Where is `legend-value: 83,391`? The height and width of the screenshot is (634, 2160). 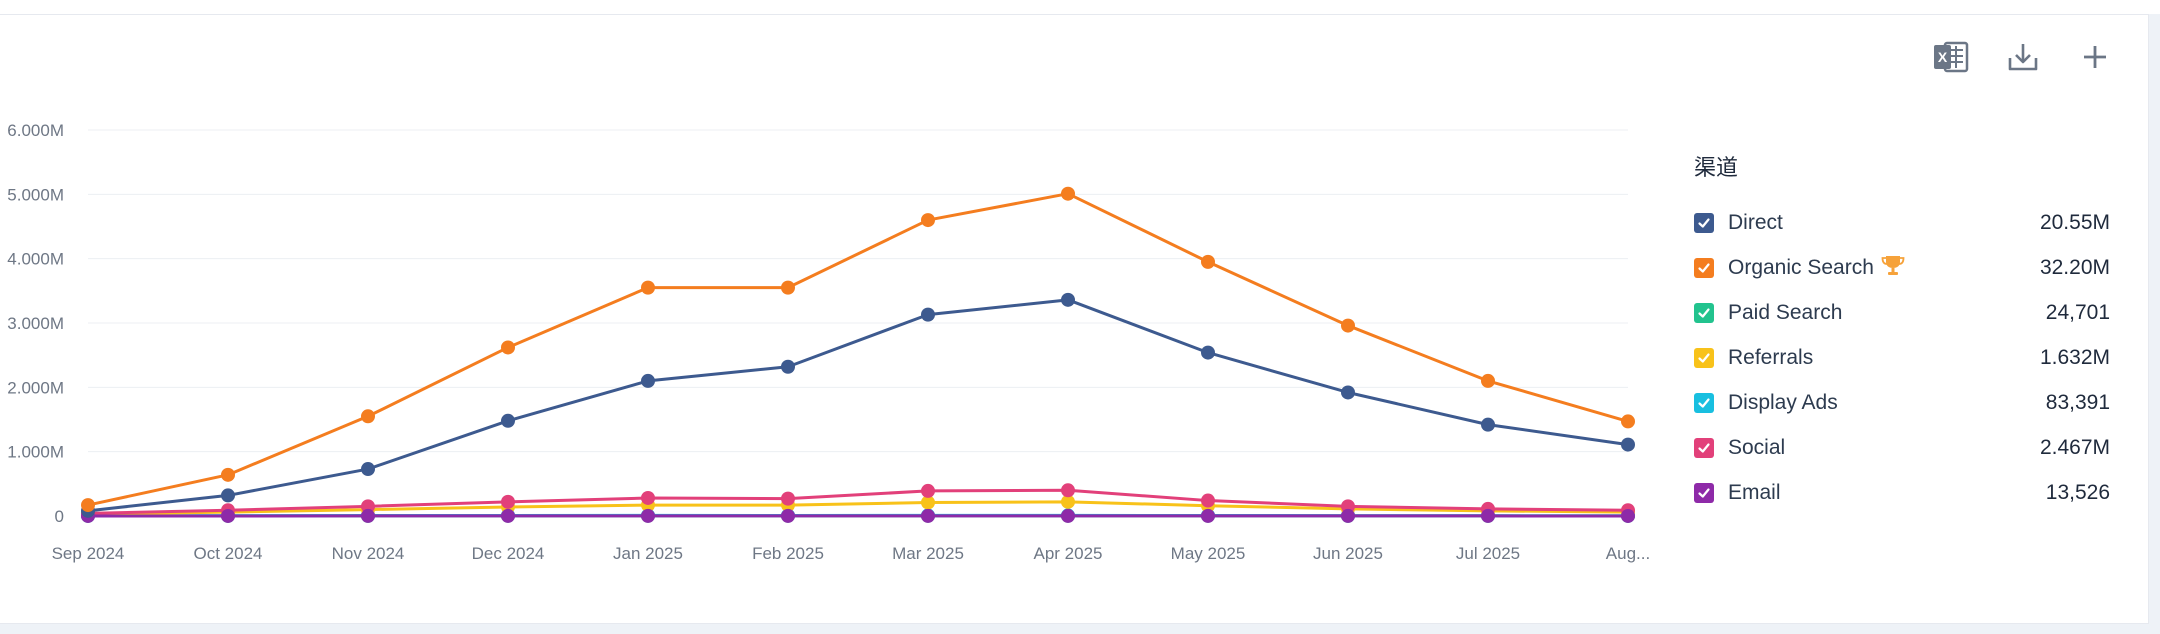
legend-value: 83,391 is located at coordinates (2077, 402).